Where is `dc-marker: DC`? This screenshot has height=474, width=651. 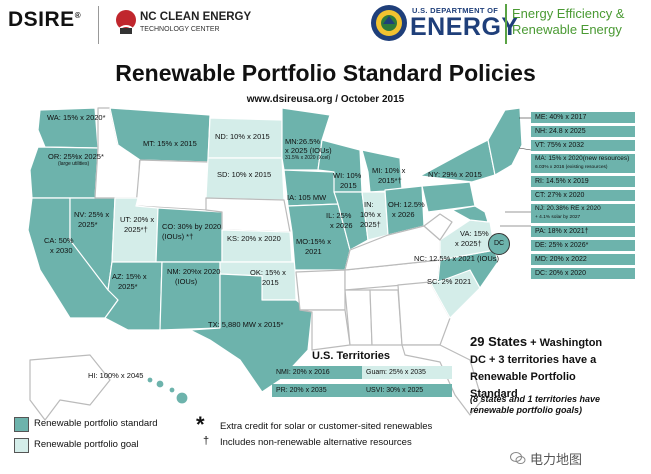
dc-marker: DC is located at coordinates (499, 244).